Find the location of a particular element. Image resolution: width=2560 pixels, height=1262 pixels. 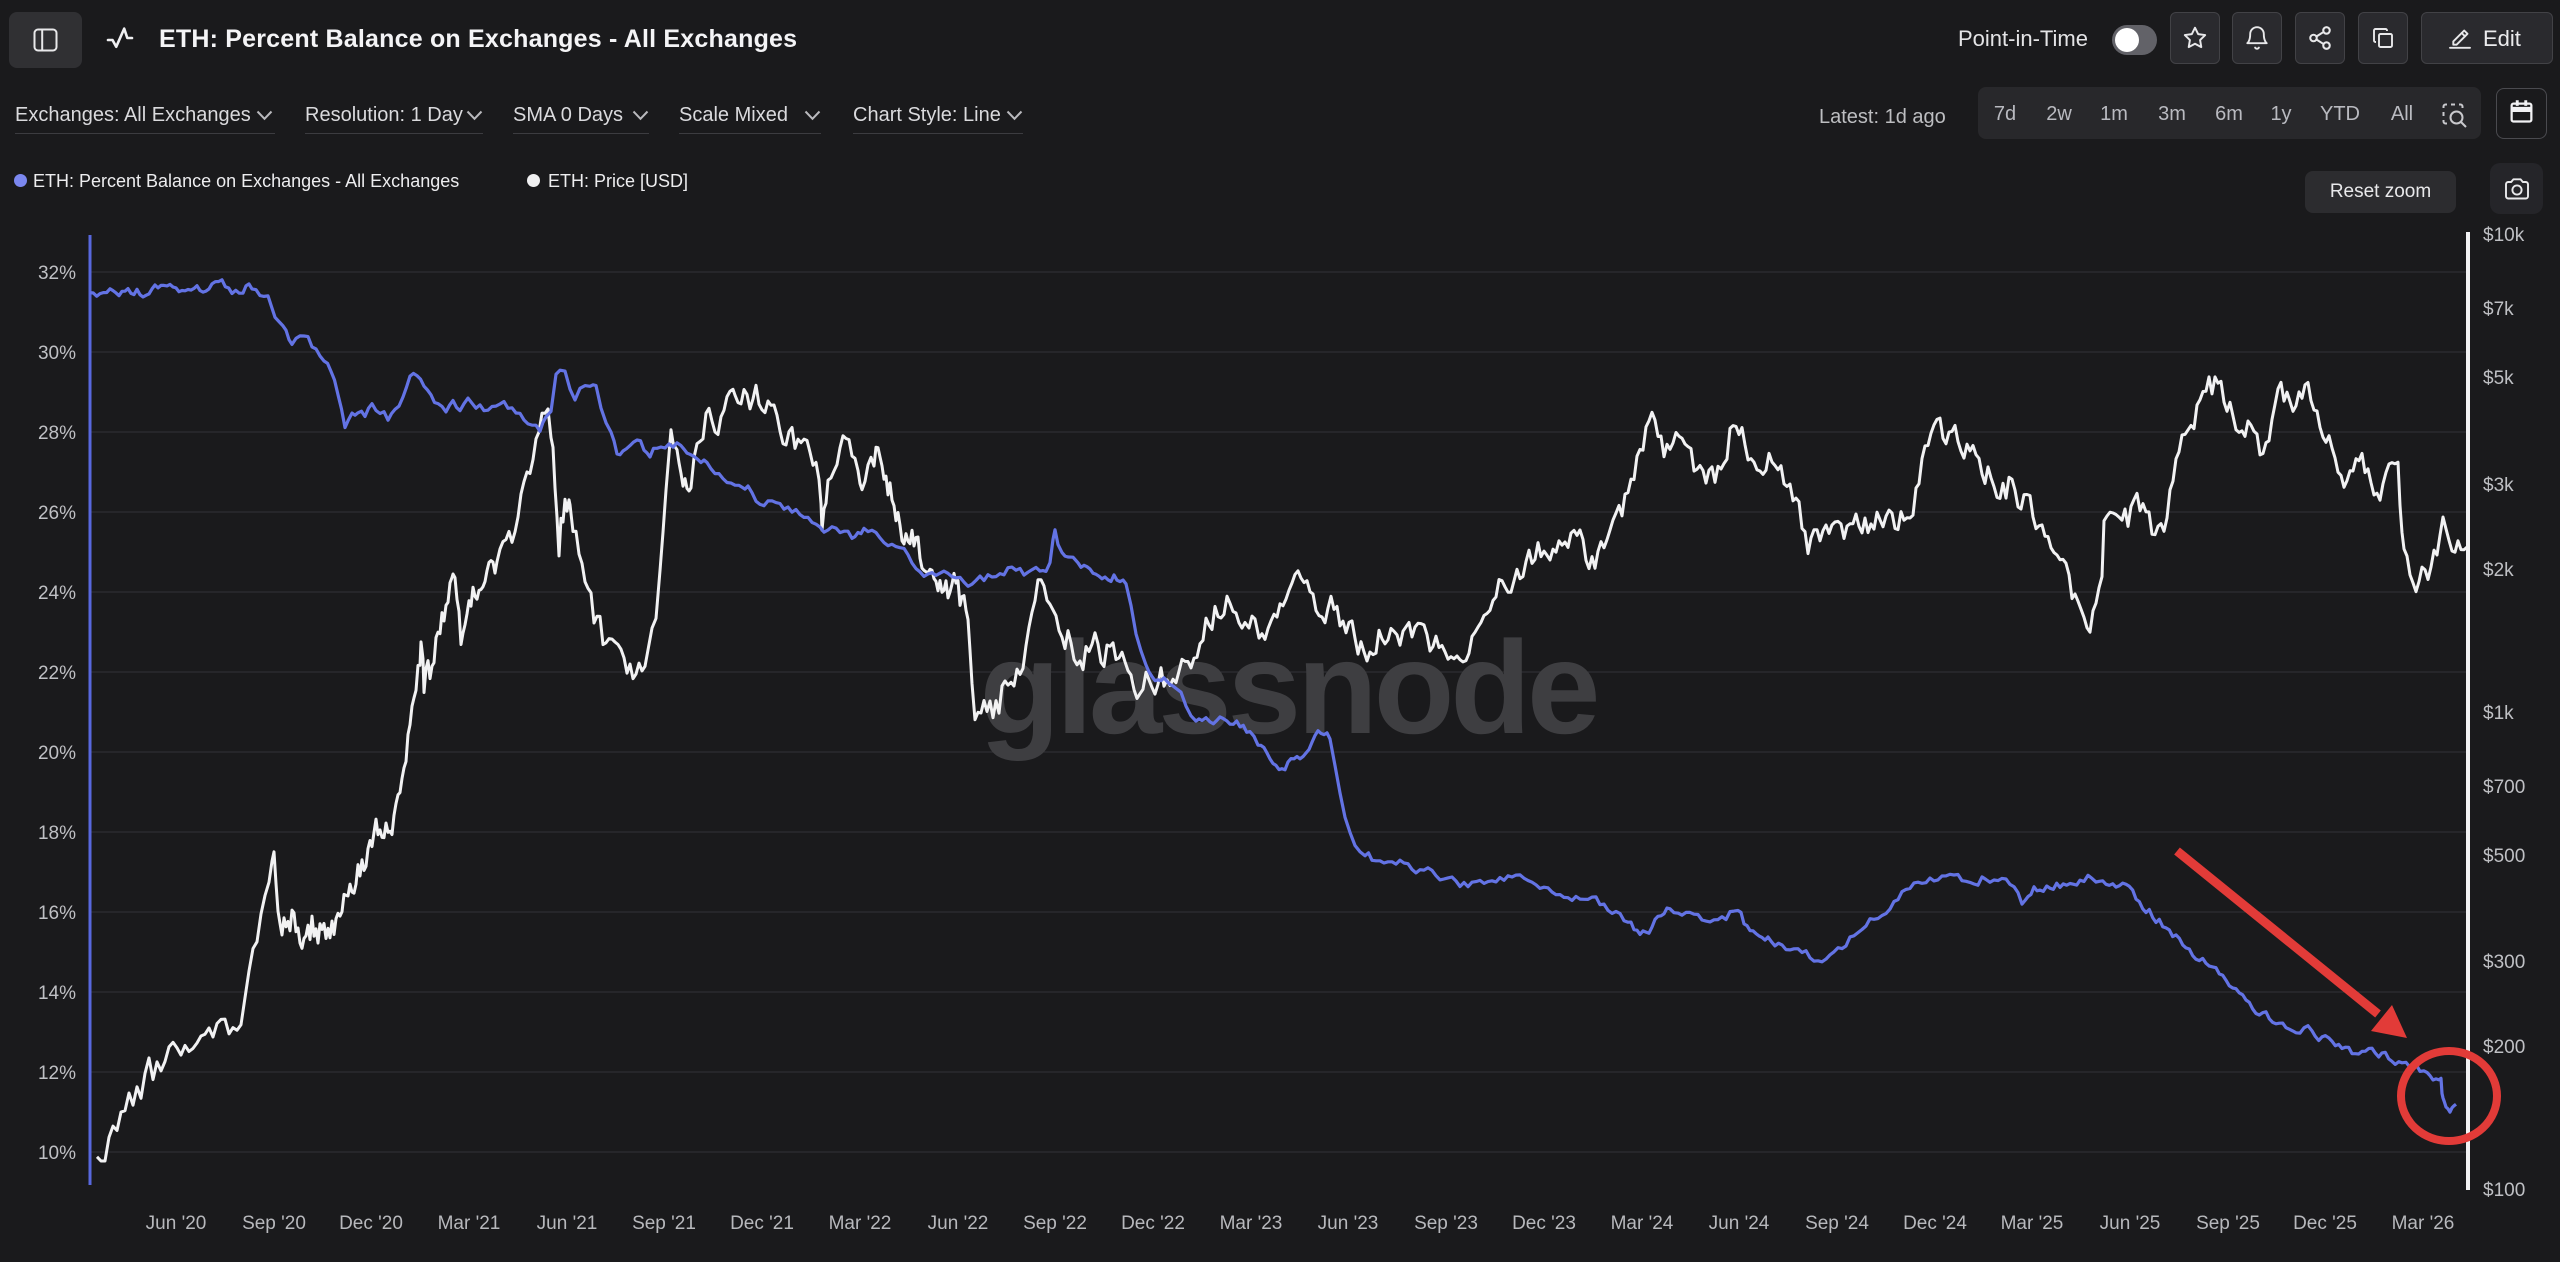

svg-text: 16% is located at coordinates (57, 913).